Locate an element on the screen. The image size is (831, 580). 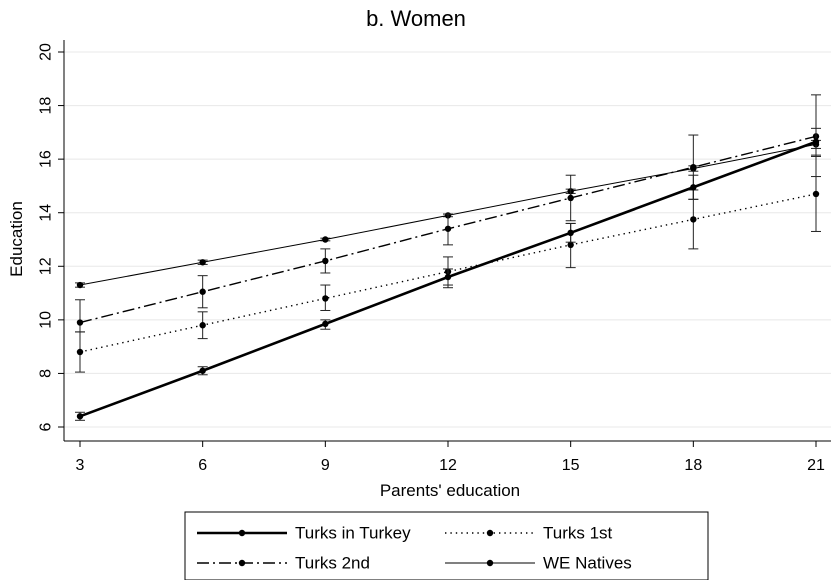
x-tick-label: 12 is located at coordinates (448, 465).